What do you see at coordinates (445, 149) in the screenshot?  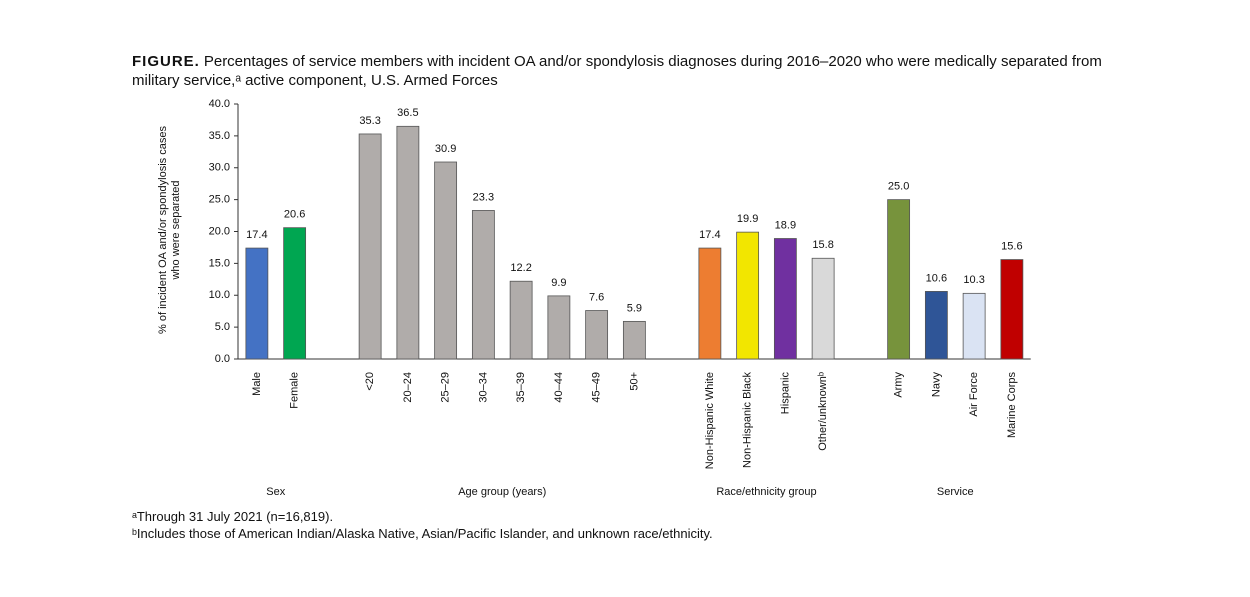 I see `value-label: 30.9` at bounding box center [445, 149].